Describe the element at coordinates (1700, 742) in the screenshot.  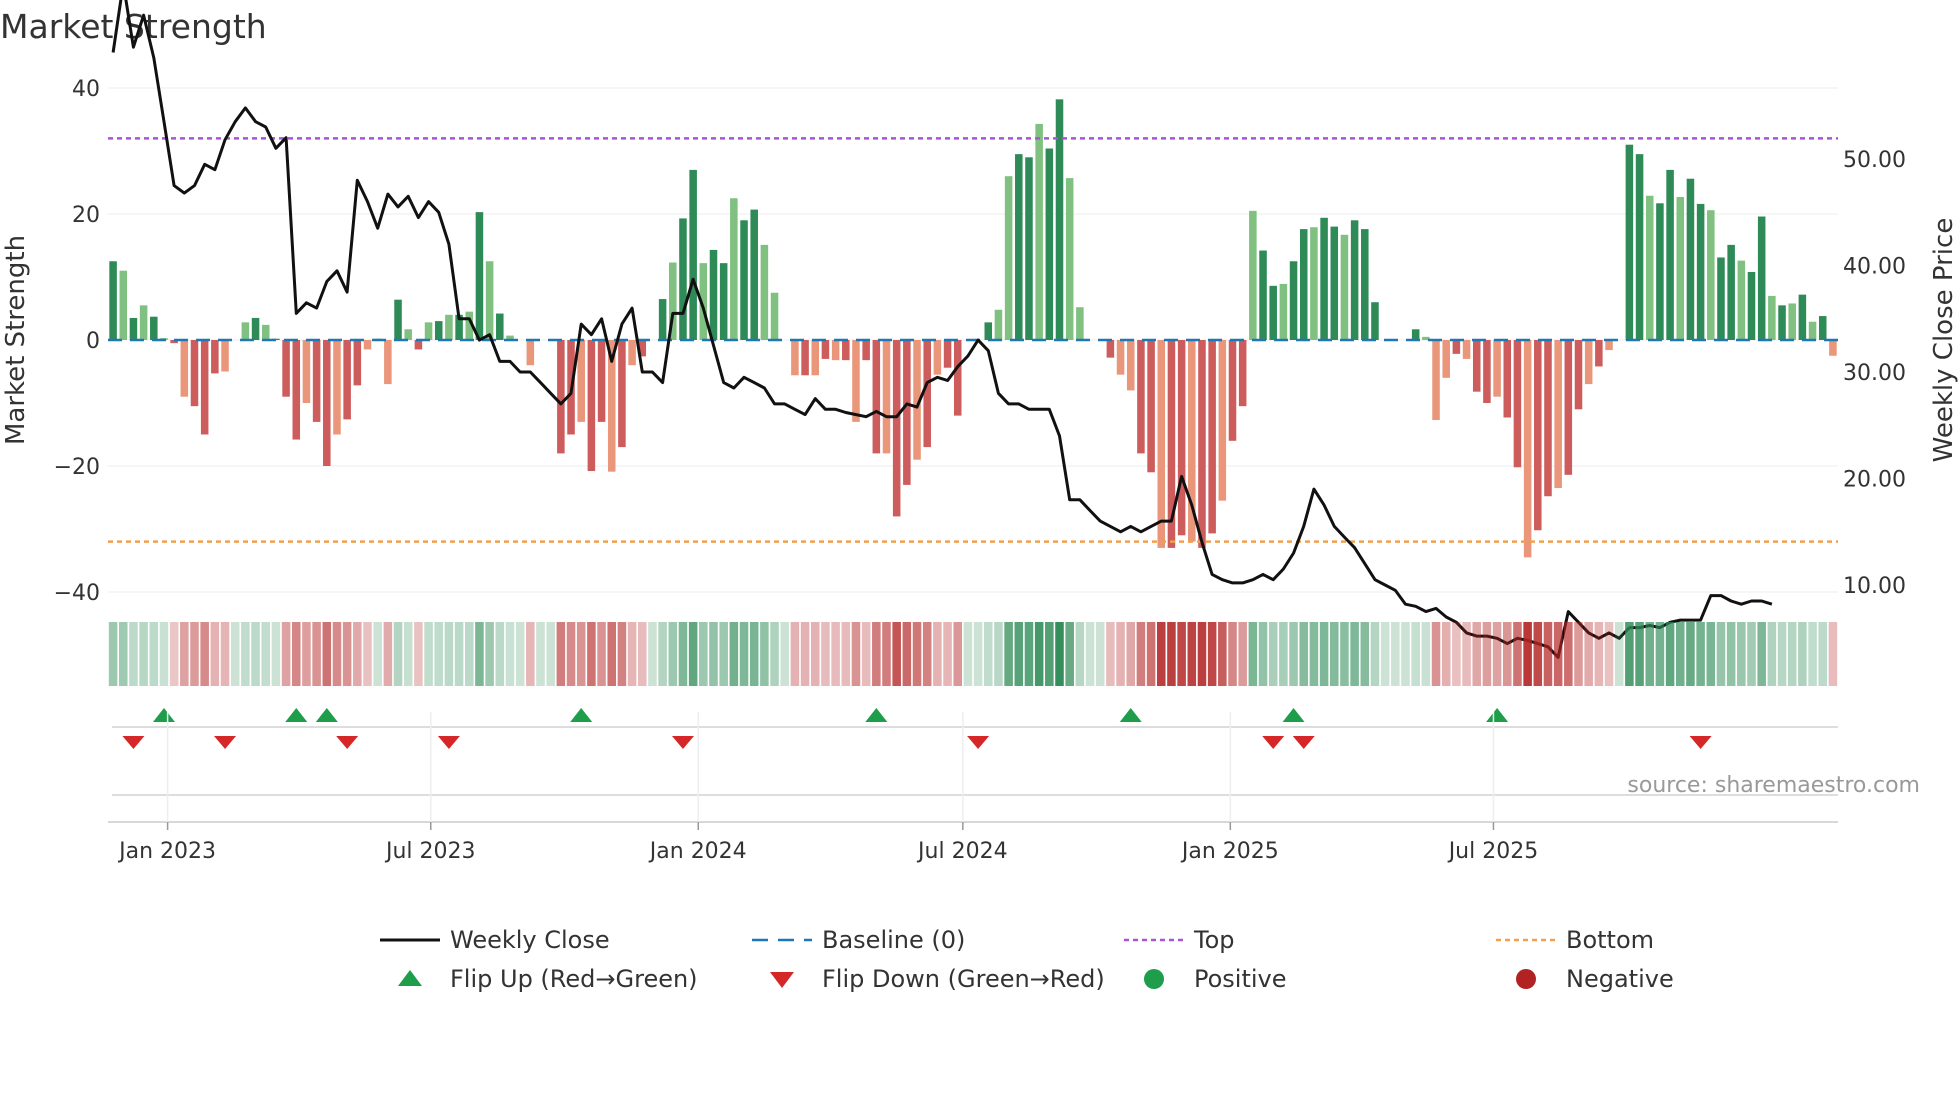
I see `flip-down-marker` at that location.